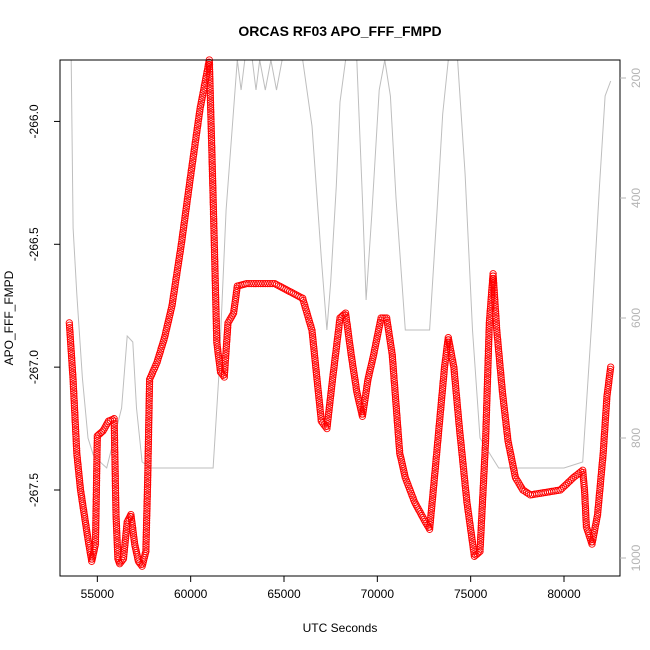 The image size is (650, 650). I want to click on right-tick-label: 800, so click(636, 438).